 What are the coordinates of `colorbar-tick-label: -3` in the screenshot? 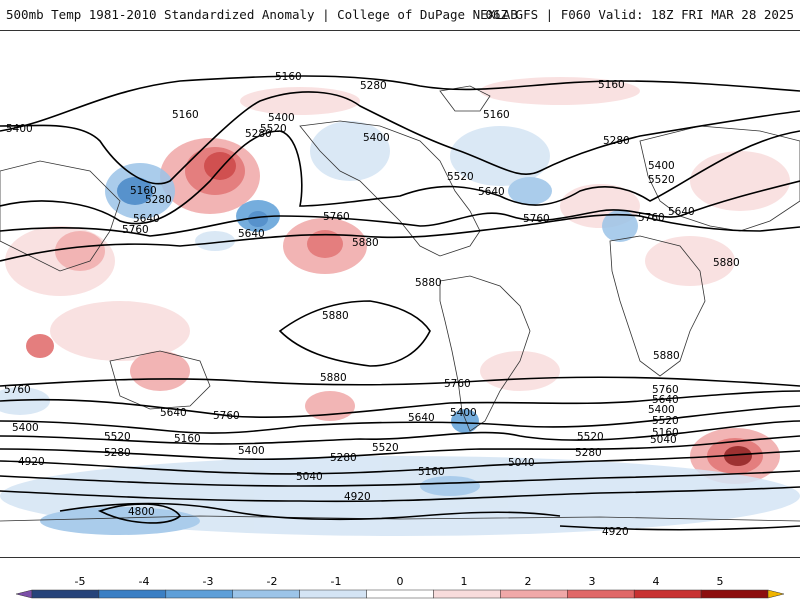 It's located at (208, 581).